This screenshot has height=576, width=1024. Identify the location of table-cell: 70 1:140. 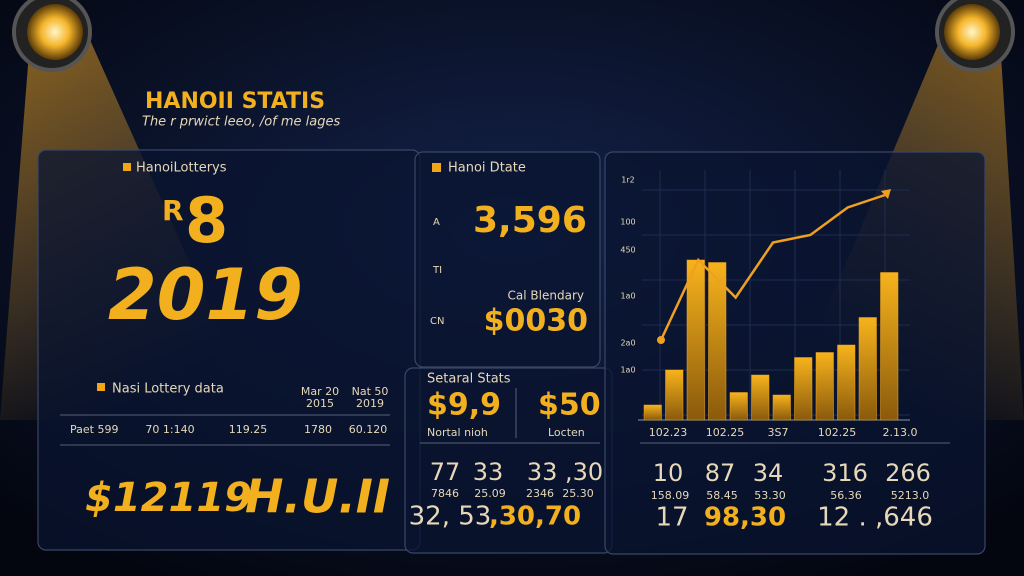
(169, 429).